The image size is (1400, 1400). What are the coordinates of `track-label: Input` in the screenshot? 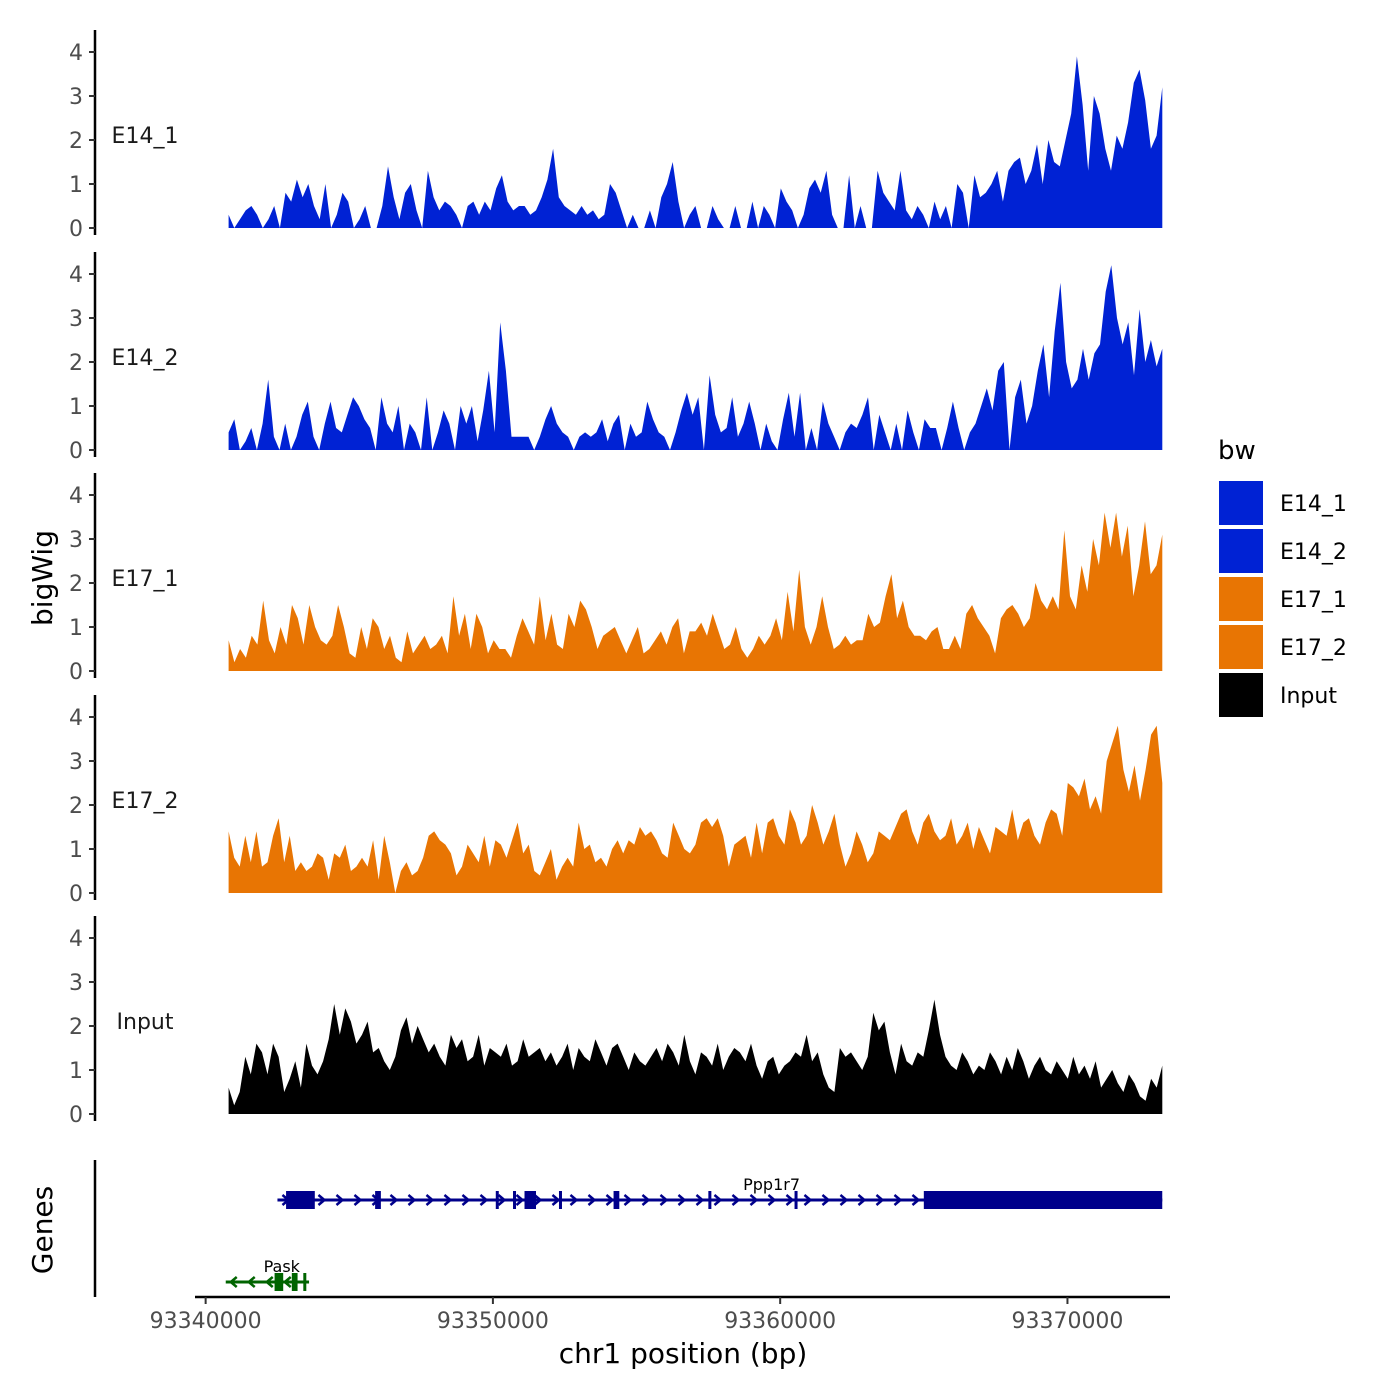 It's located at (145, 1022).